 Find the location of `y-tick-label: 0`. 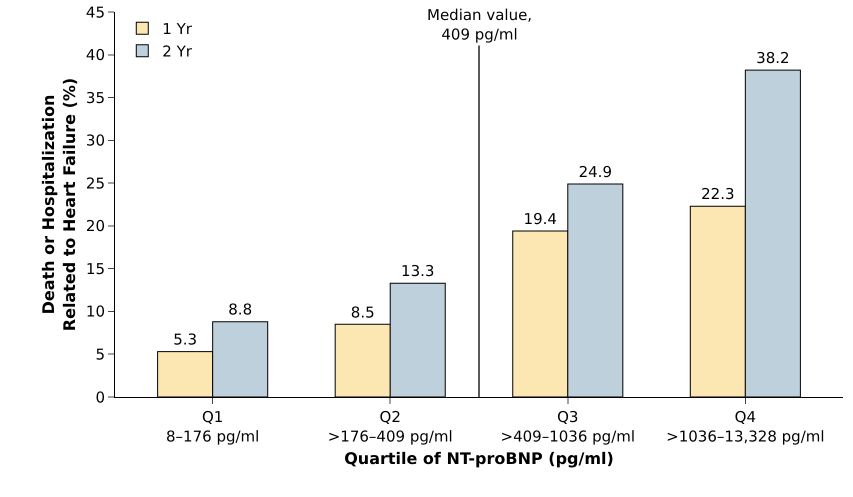

y-tick-label: 0 is located at coordinates (100, 397).